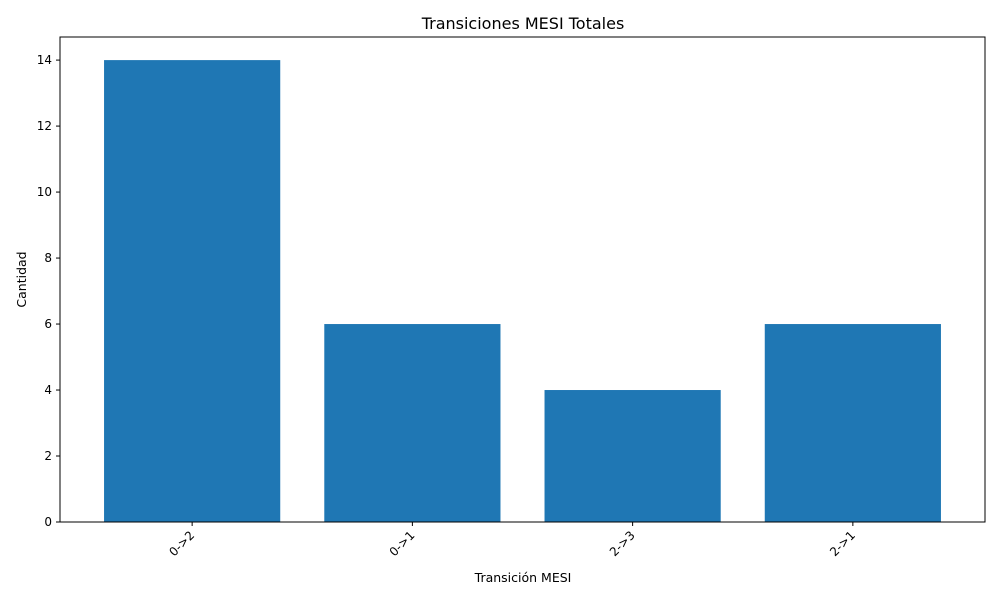  I want to click on y-tick-label: 8, so click(48, 258).